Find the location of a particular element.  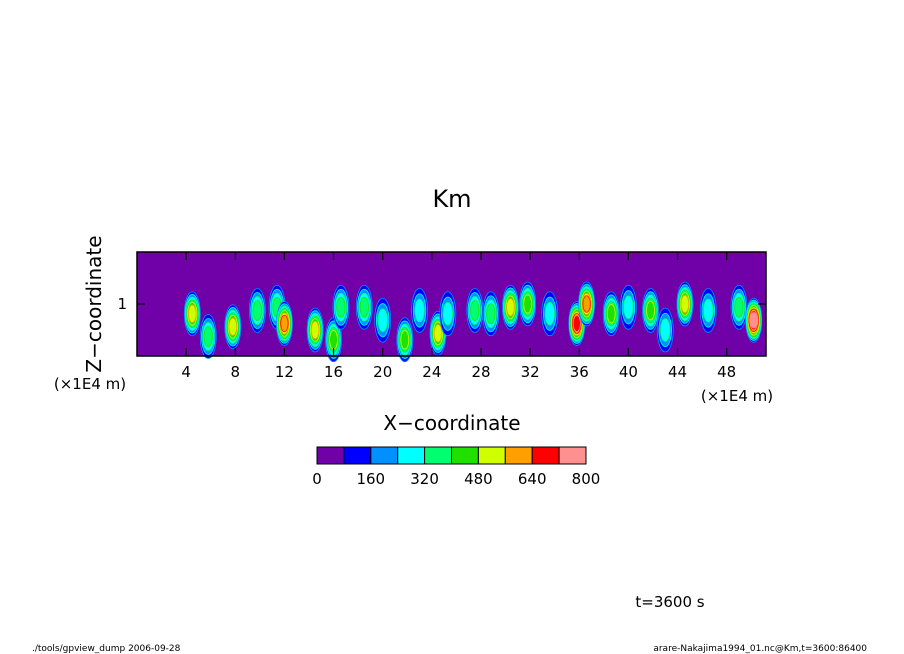

colorbar-tick-label: 480 is located at coordinates (478, 479).